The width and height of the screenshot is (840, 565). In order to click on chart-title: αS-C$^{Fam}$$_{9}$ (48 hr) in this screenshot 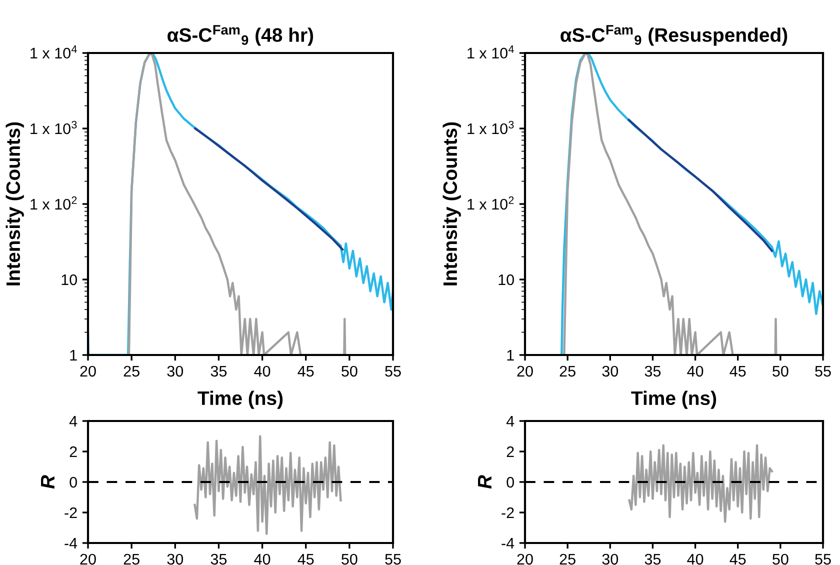, I will do `click(241, 35)`.